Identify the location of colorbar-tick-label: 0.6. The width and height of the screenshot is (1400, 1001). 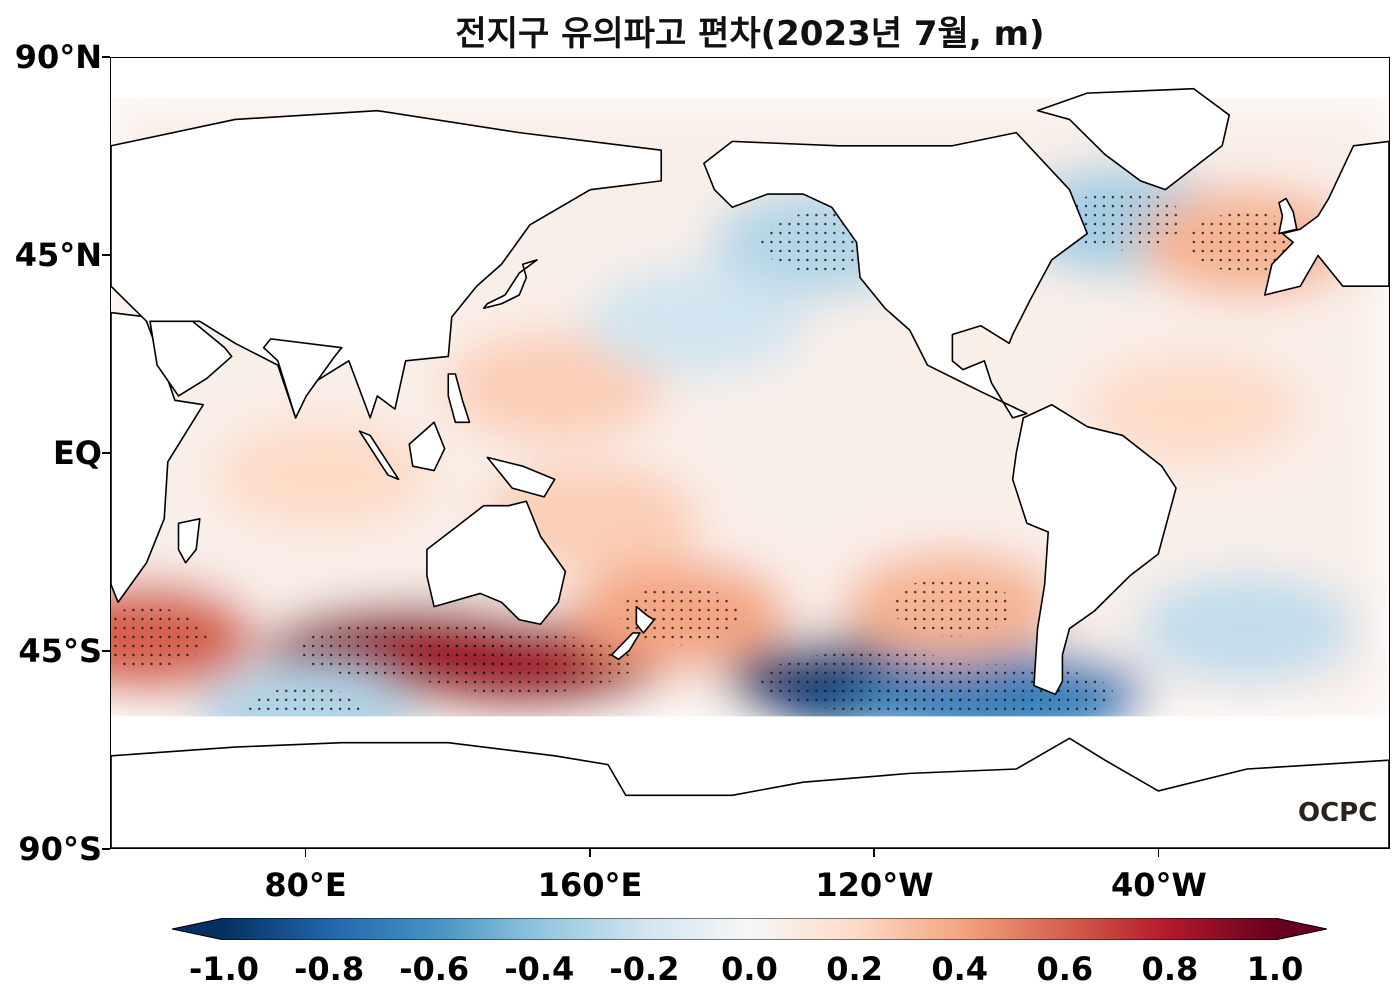
(1065, 969).